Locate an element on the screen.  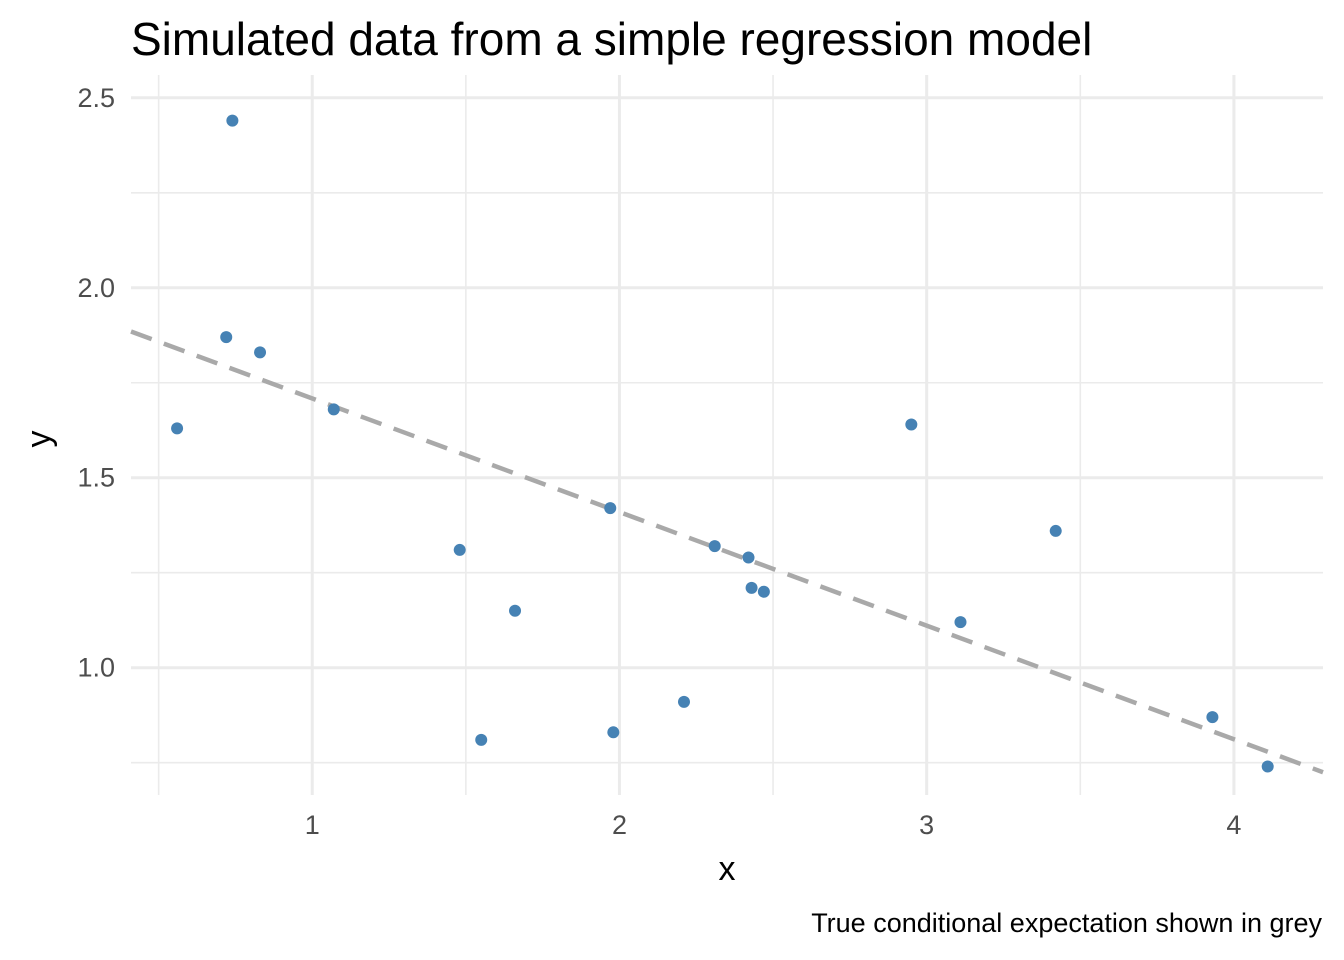
y-axis-ticks: 1.0 1.5 2.0 2.5 is located at coordinates (96, 383).